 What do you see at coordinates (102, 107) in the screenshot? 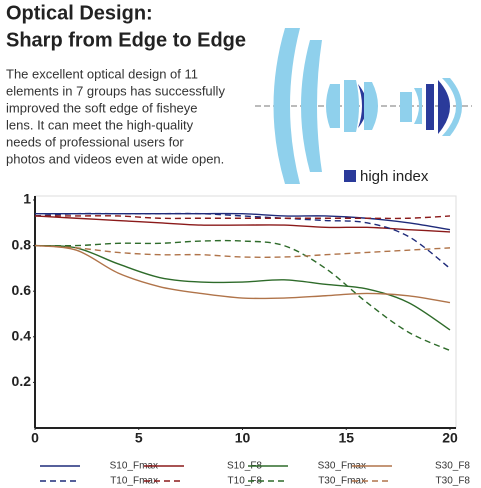
I see `paragraph-line: improved the soft edge of fisheye` at bounding box center [102, 107].